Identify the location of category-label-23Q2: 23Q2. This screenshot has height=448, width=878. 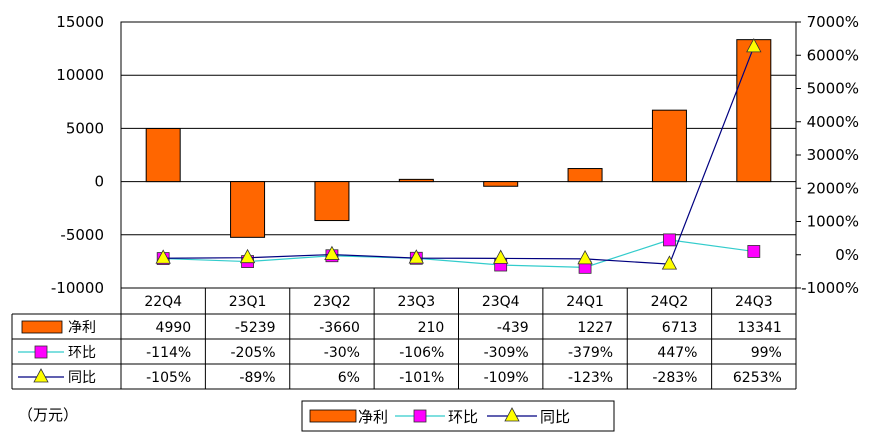
(332, 302).